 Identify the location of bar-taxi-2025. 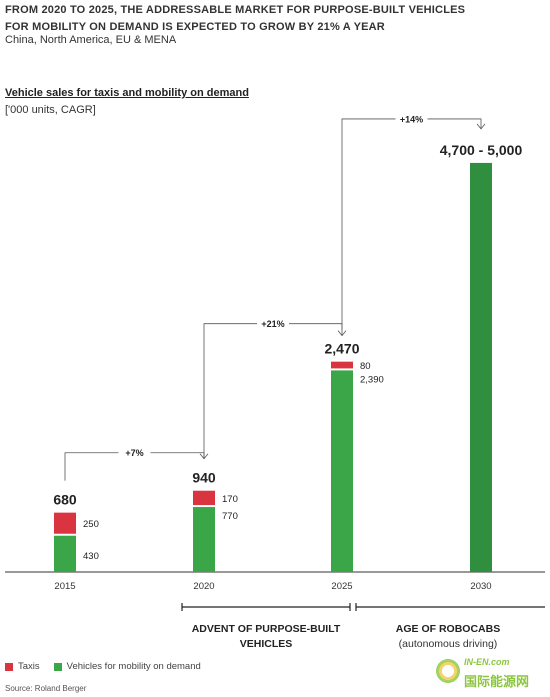
(342, 365).